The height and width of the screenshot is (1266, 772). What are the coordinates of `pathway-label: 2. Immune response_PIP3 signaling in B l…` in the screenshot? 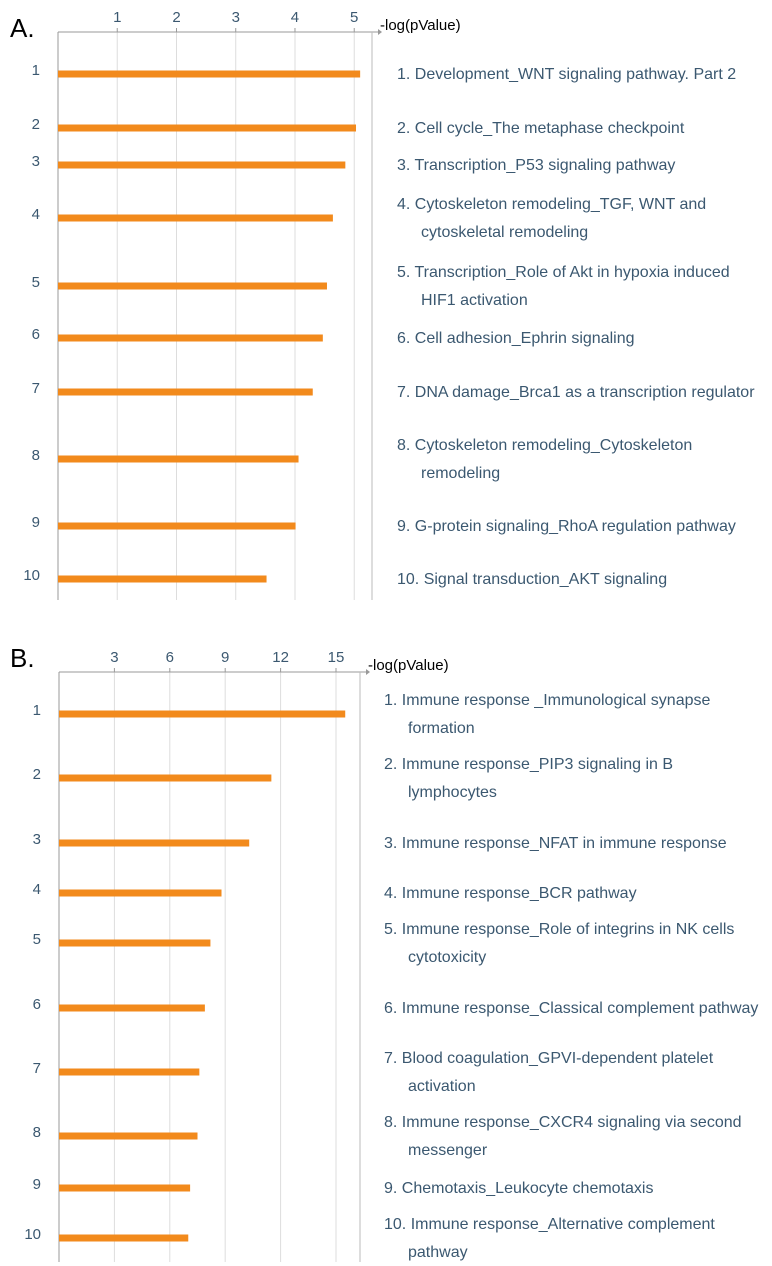 It's located at (529, 778).